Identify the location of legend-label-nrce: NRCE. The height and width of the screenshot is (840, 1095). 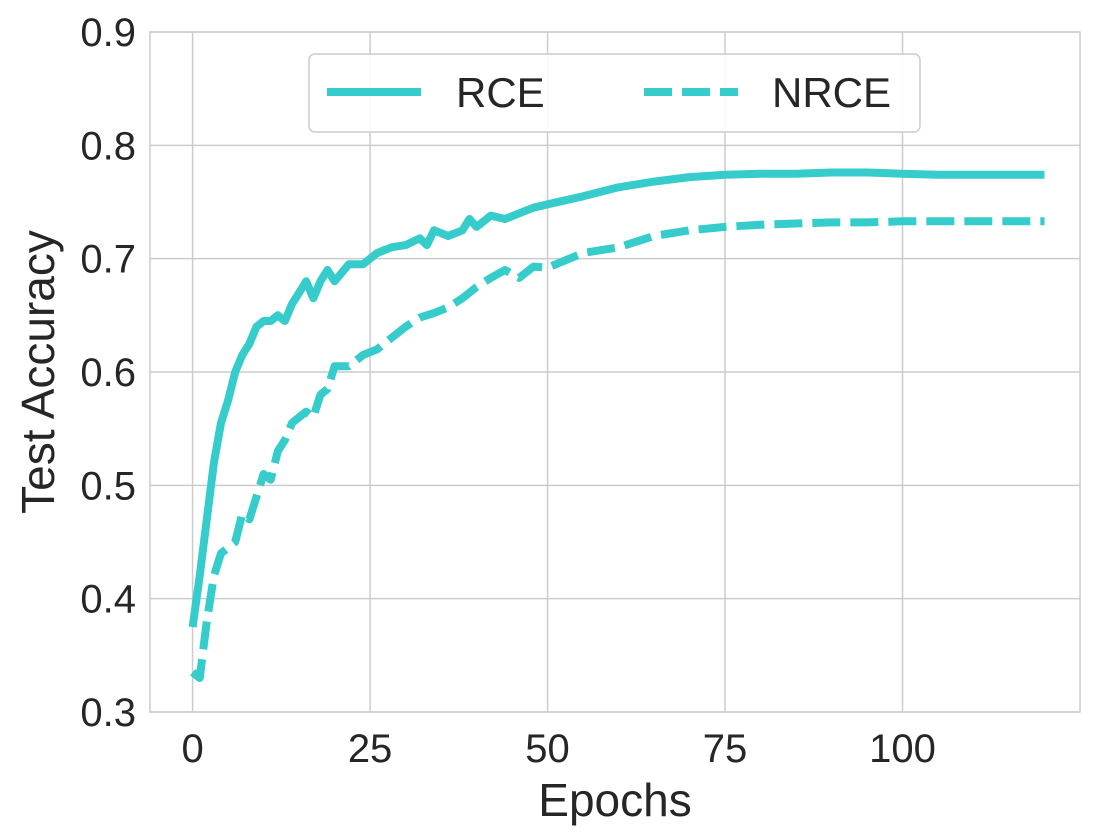
(831, 92).